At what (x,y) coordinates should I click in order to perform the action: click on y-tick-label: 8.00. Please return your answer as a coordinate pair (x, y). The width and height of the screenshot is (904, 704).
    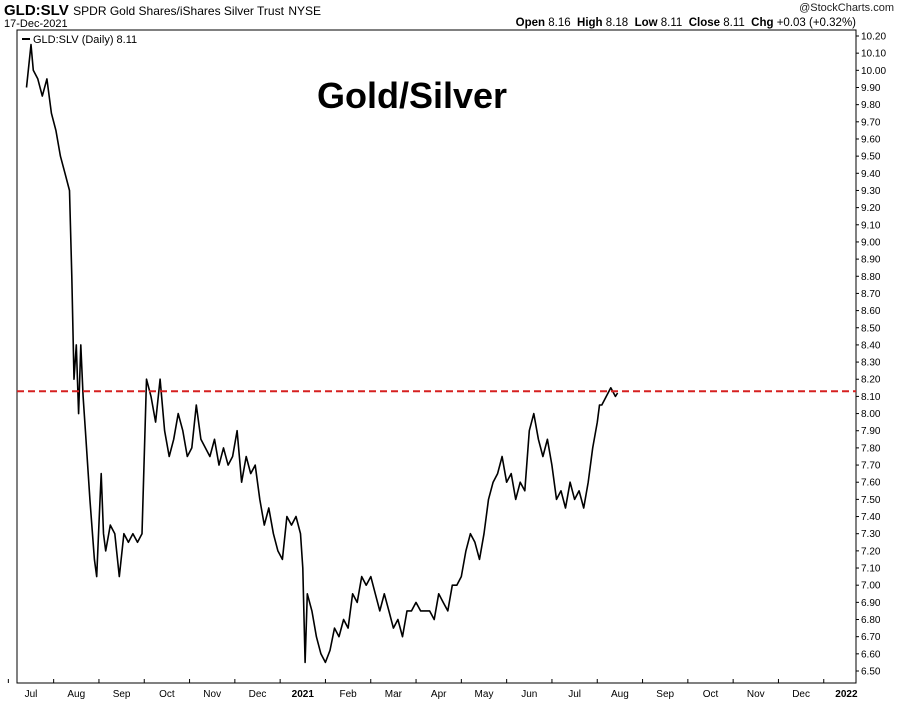
    Looking at the image, I should click on (871, 414).